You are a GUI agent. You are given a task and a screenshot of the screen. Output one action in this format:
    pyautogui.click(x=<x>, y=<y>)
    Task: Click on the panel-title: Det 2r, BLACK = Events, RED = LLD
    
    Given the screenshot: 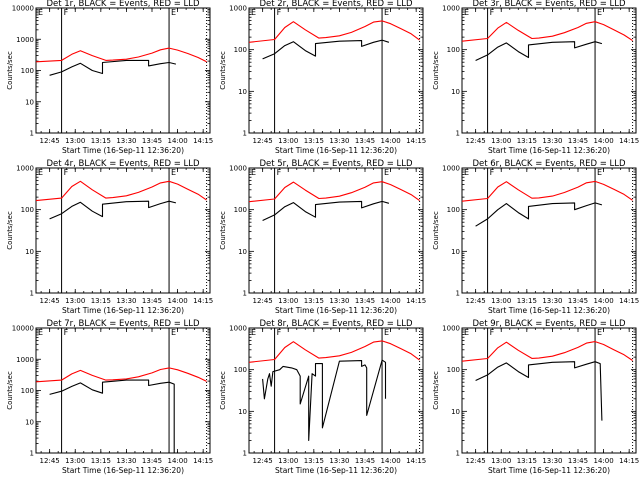 What is the action you would take?
    pyautogui.click(x=336, y=4)
    